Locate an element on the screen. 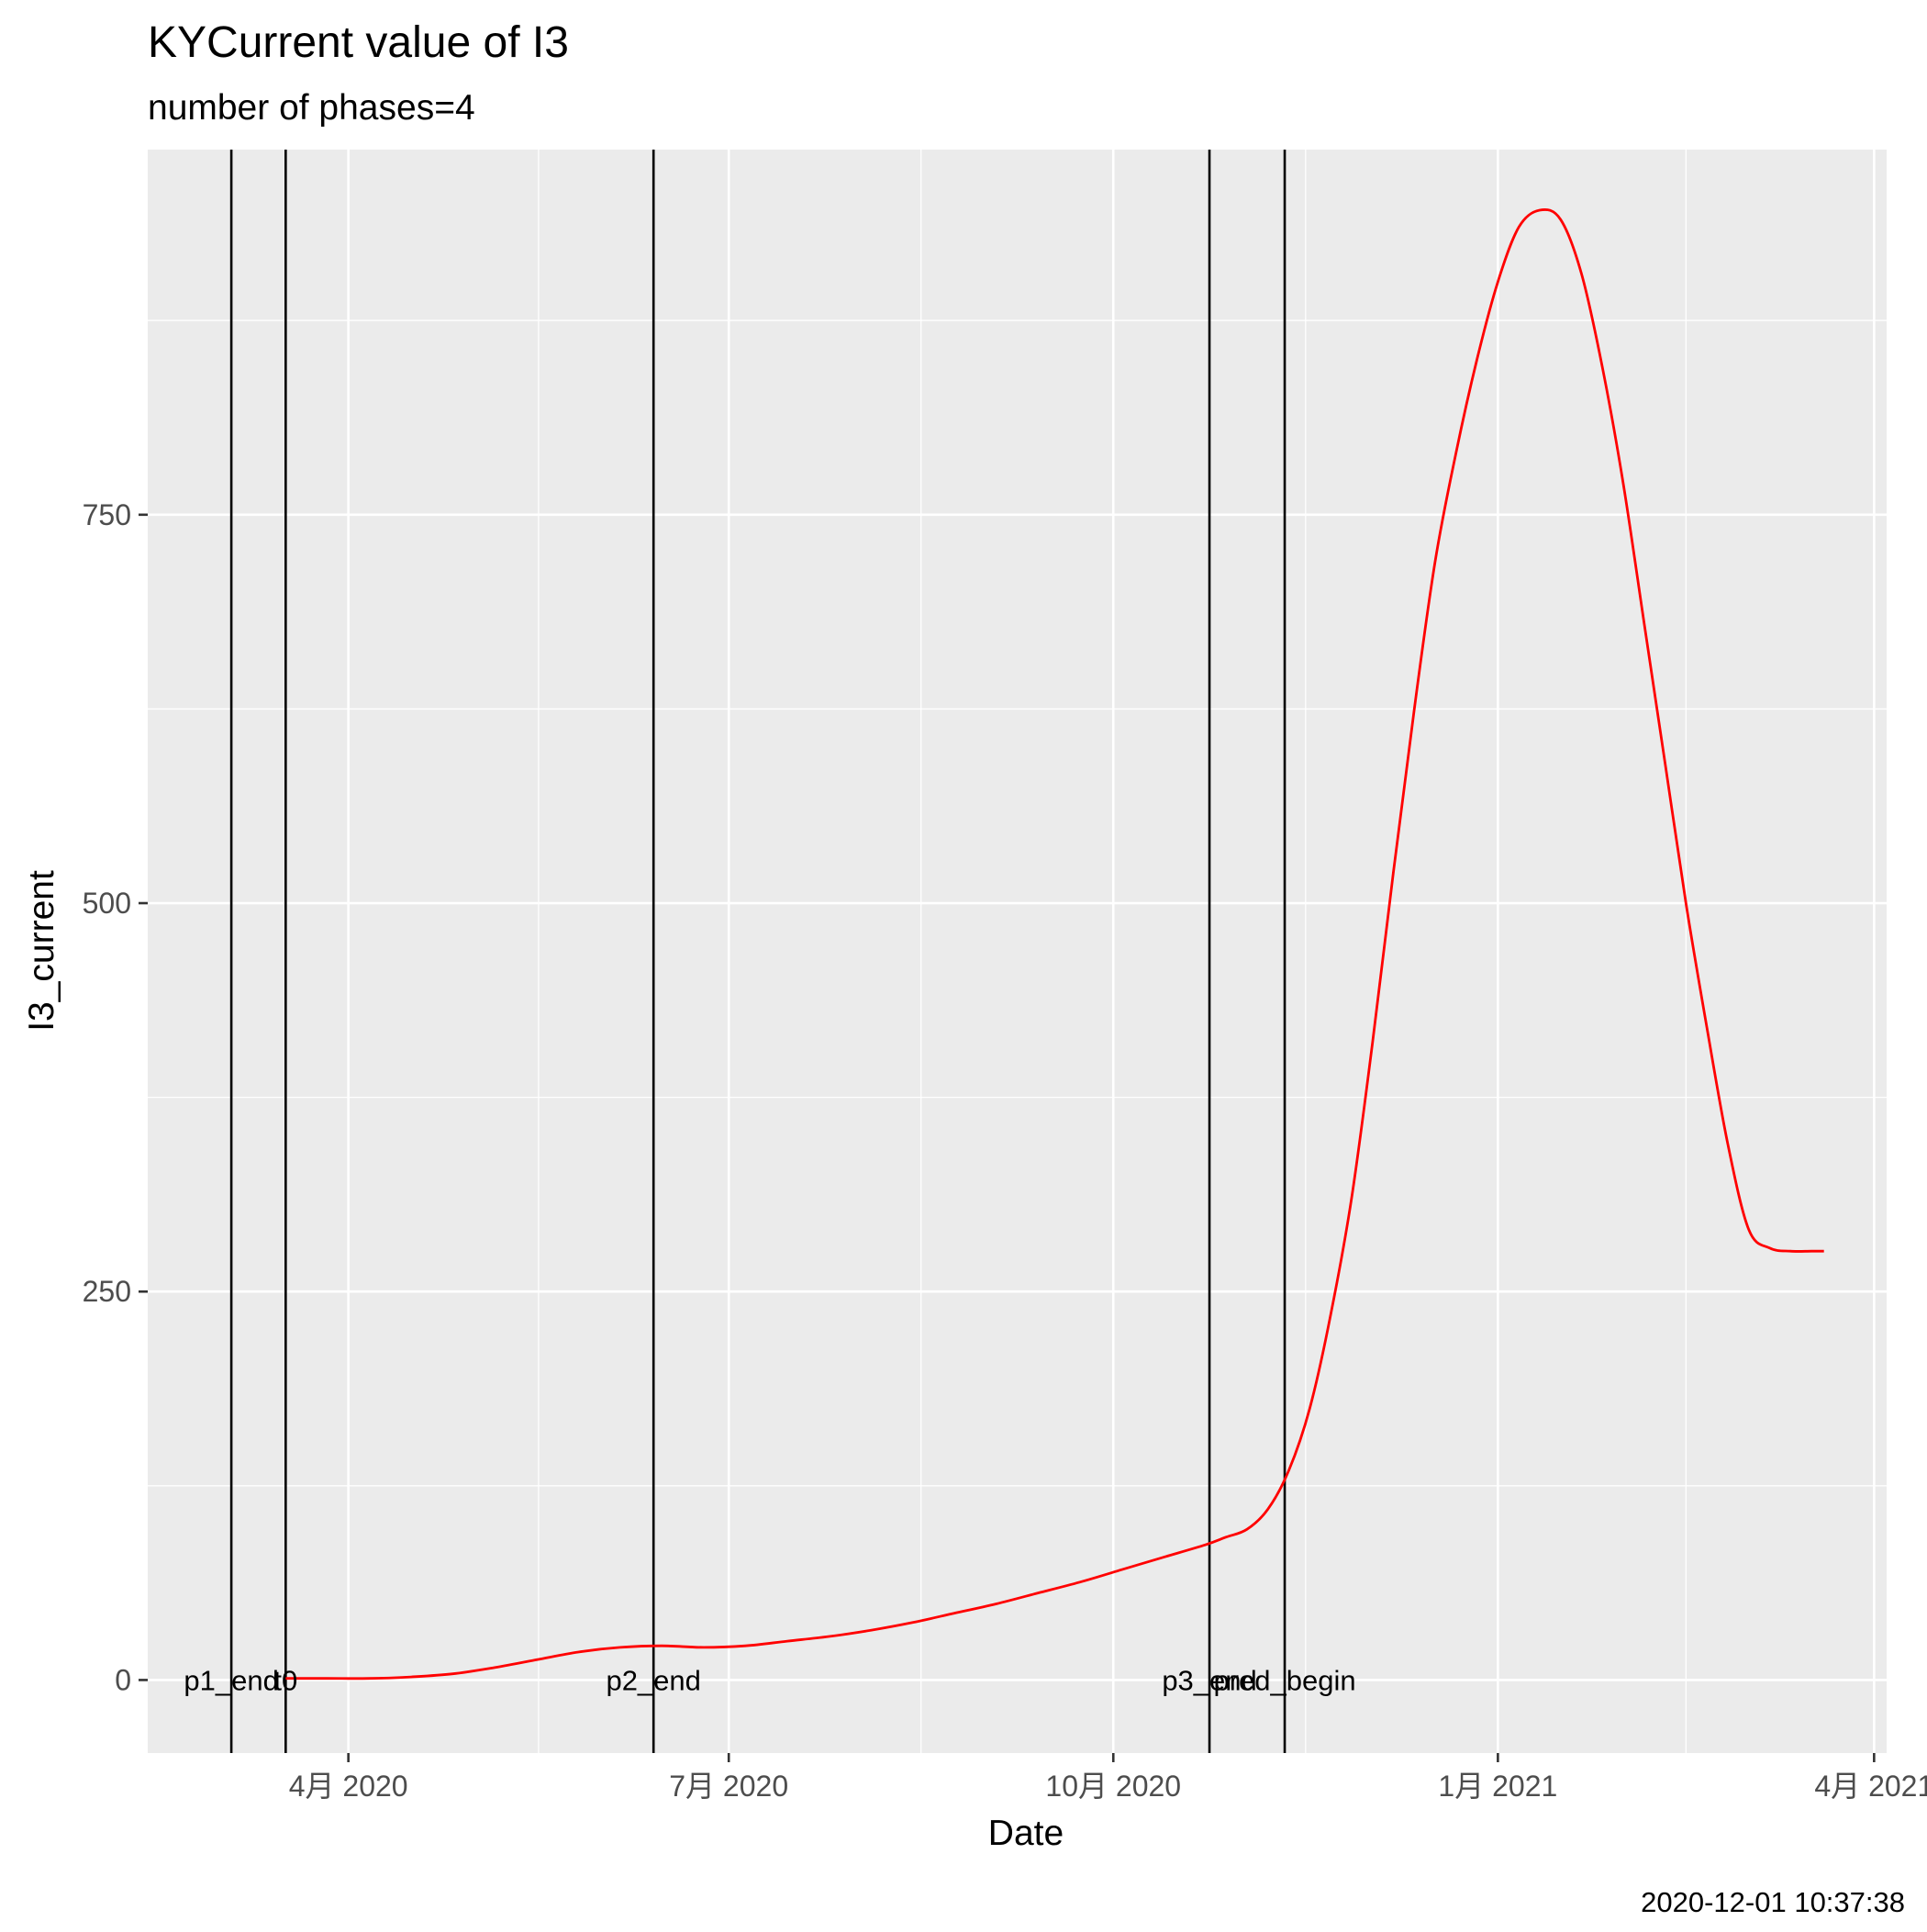  phase-label-t0: t0 is located at coordinates (285, 1680).